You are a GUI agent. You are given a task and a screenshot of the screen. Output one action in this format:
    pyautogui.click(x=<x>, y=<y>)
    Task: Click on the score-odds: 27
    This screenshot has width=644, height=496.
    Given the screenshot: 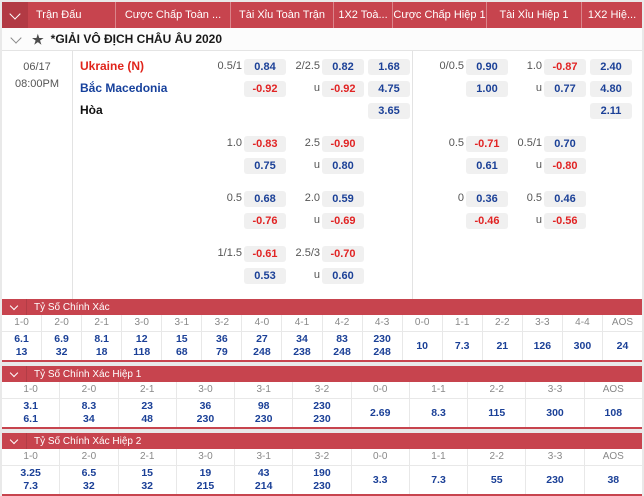 What is the action you would take?
    pyautogui.click(x=262, y=339)
    